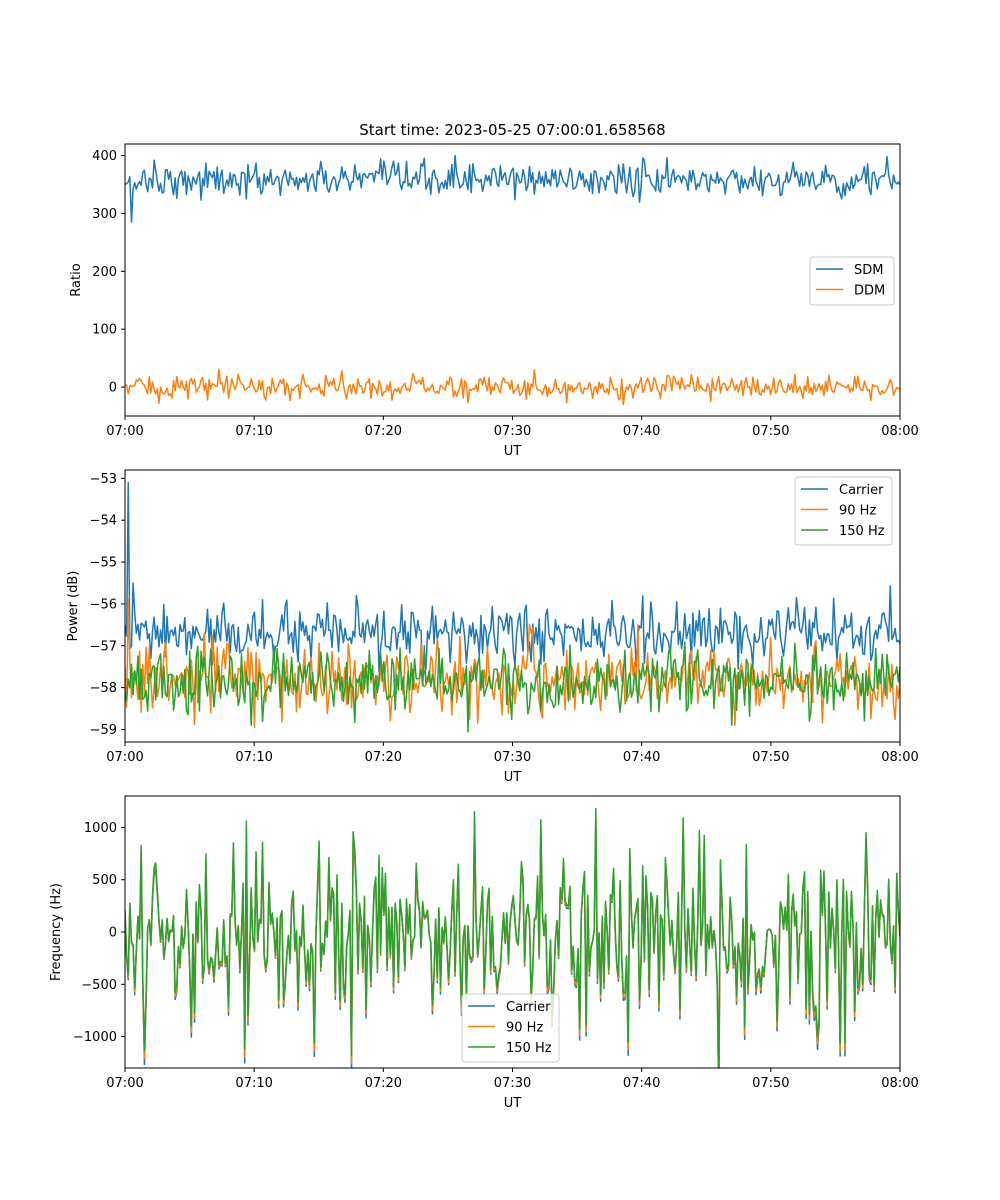 This screenshot has height=1200, width=1000. What do you see at coordinates (104, 156) in the screenshot?
I see `y-tick-label: 400` at bounding box center [104, 156].